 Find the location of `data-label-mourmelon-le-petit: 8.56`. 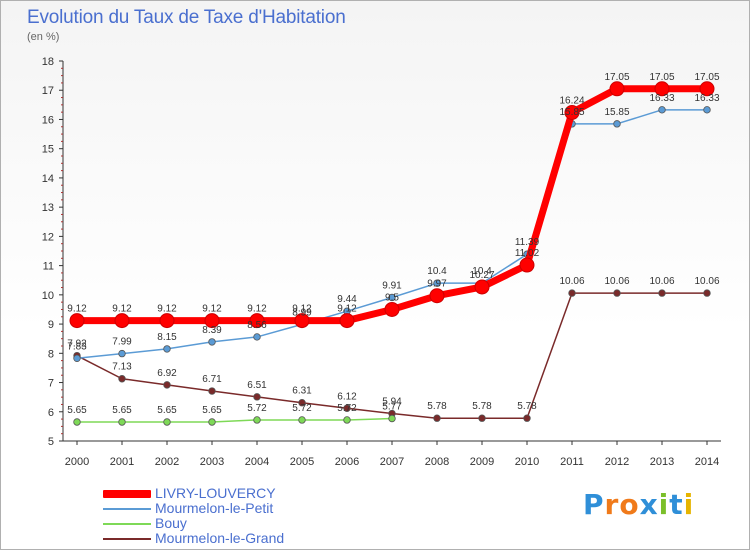

data-label-mourmelon-le-petit: 8.56 is located at coordinates (257, 325).